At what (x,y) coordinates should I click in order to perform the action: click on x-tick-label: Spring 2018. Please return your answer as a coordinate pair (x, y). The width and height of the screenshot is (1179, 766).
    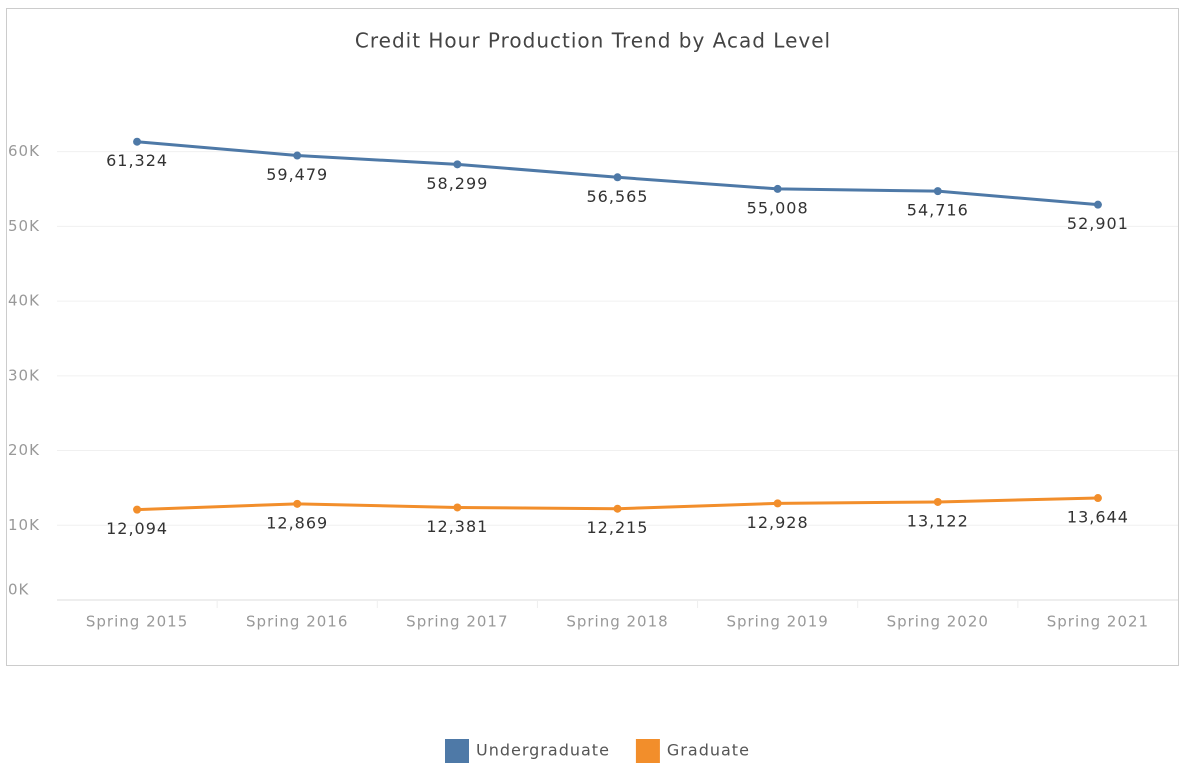
    Looking at the image, I should click on (617, 622).